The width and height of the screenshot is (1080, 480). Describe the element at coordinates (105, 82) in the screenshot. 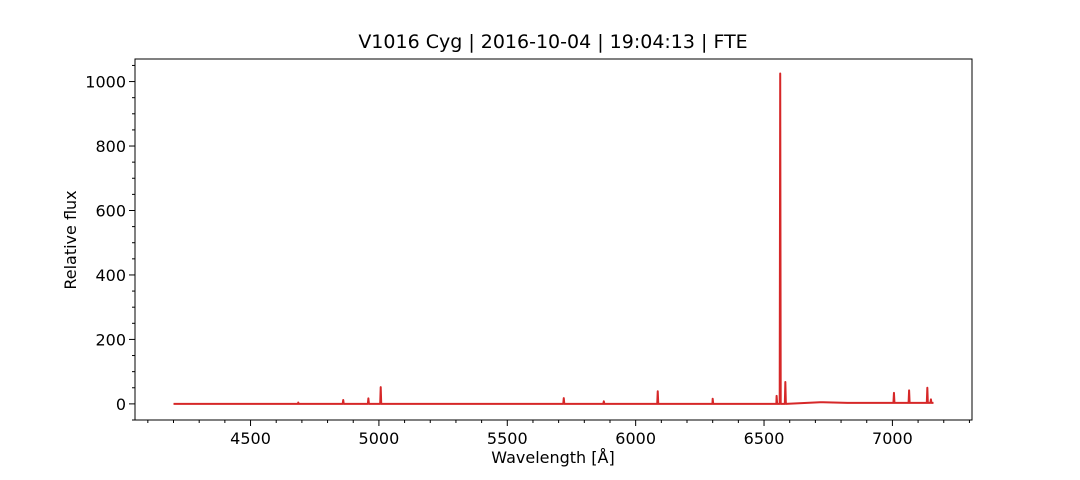

I see `y-tick-label: 1000` at that location.